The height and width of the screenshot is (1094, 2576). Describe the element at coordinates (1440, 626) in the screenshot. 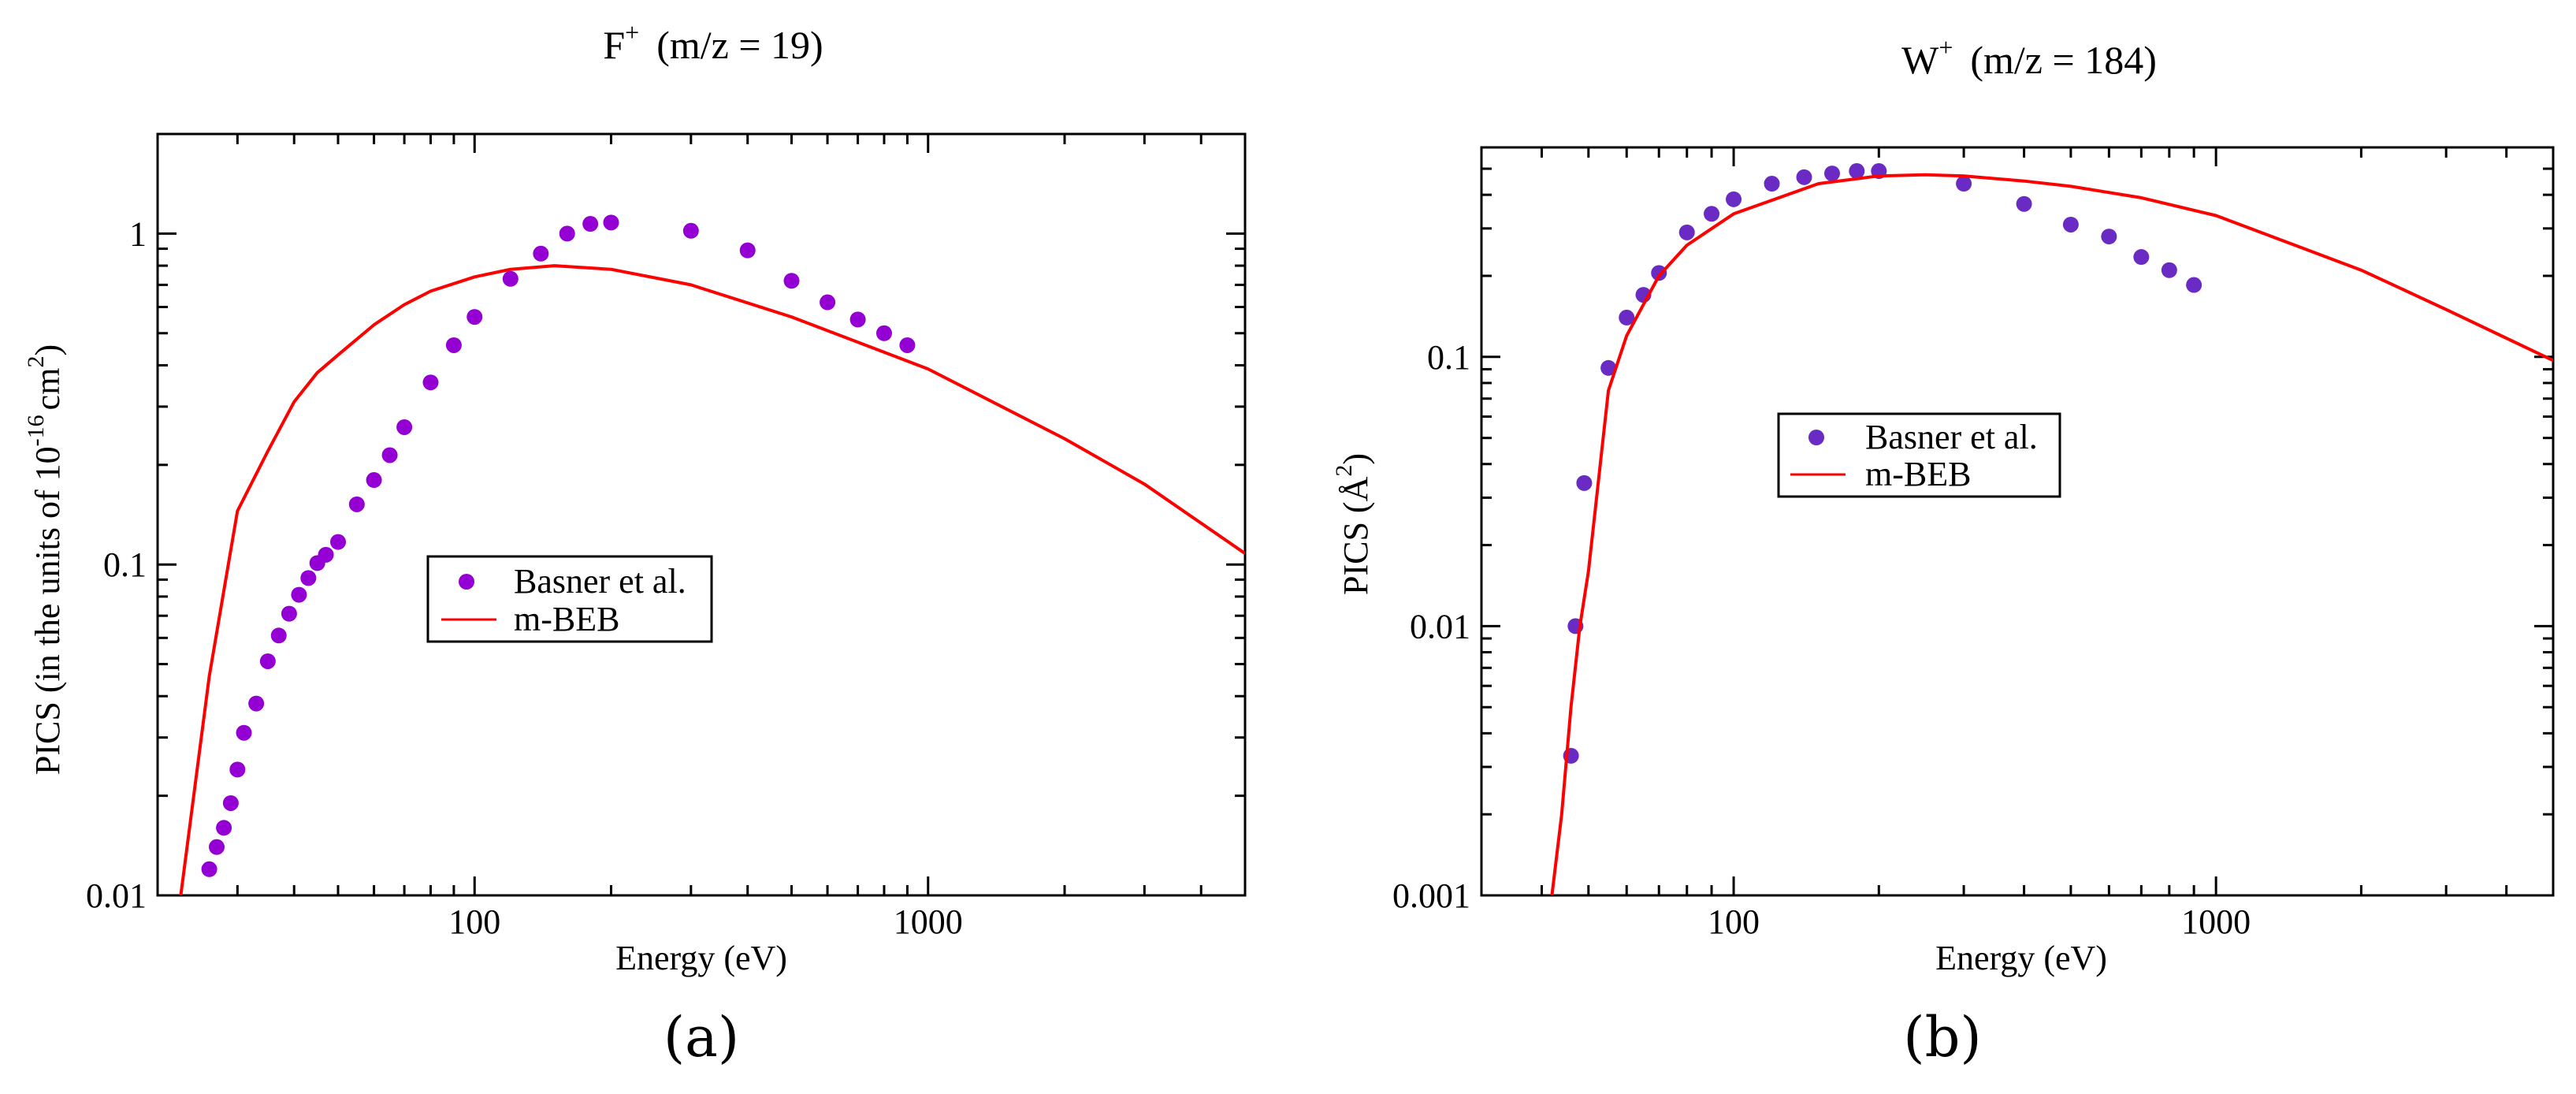

I see `y-tick-label-b: 0.01` at that location.